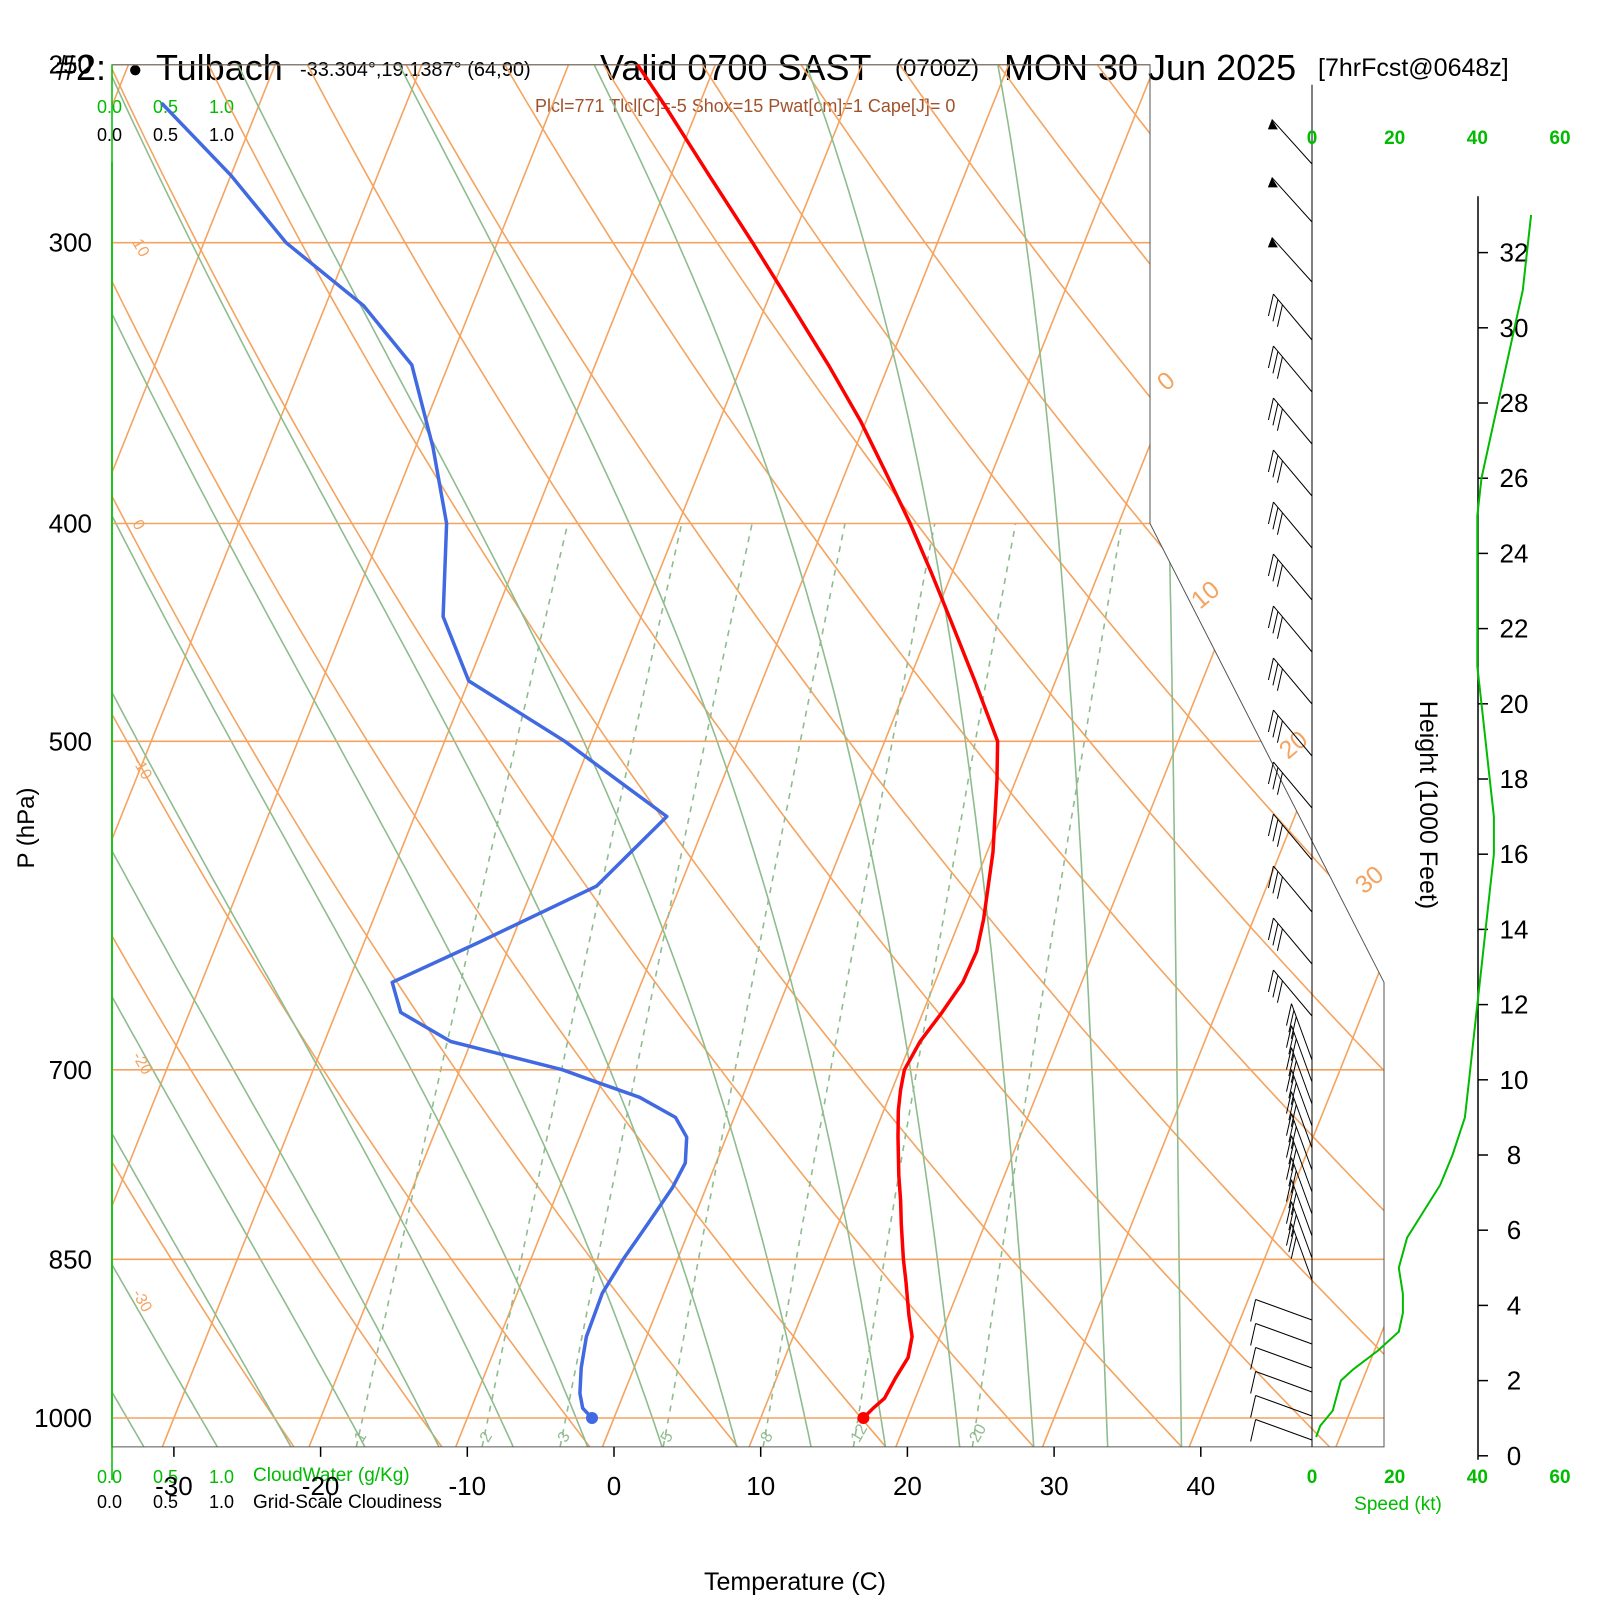 The image size is (1600, 1600). What do you see at coordinates (70, 1259) in the screenshot?
I see `pressure-tick-label: 850` at bounding box center [70, 1259].